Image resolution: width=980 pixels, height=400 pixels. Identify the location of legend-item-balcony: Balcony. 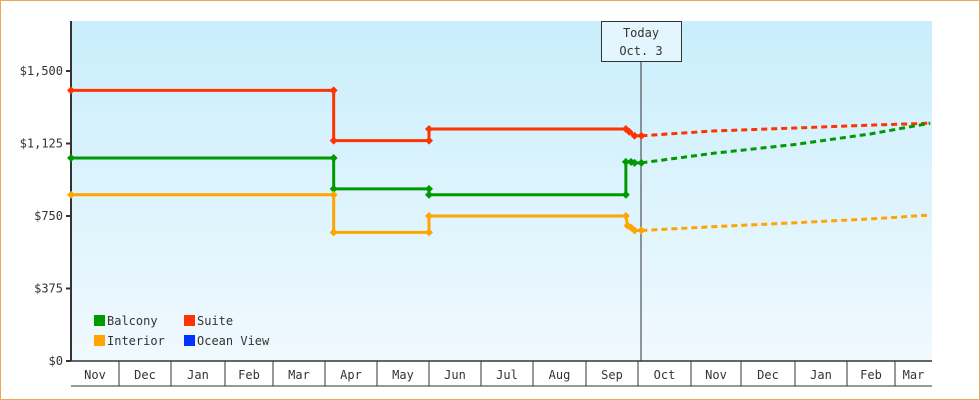
(126, 321).